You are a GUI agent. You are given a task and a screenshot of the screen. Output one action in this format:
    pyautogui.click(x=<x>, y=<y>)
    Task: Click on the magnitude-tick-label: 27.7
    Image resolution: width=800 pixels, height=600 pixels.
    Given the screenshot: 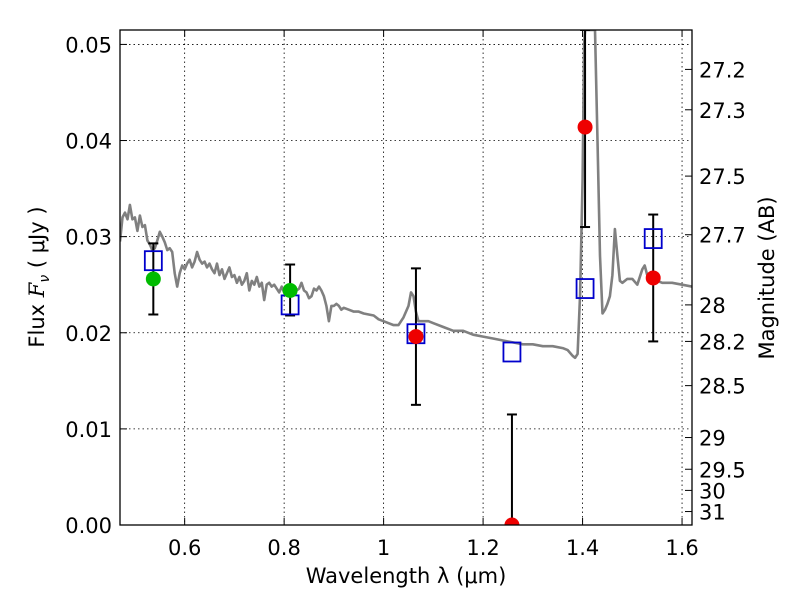 What is the action you would take?
    pyautogui.click(x=722, y=236)
    